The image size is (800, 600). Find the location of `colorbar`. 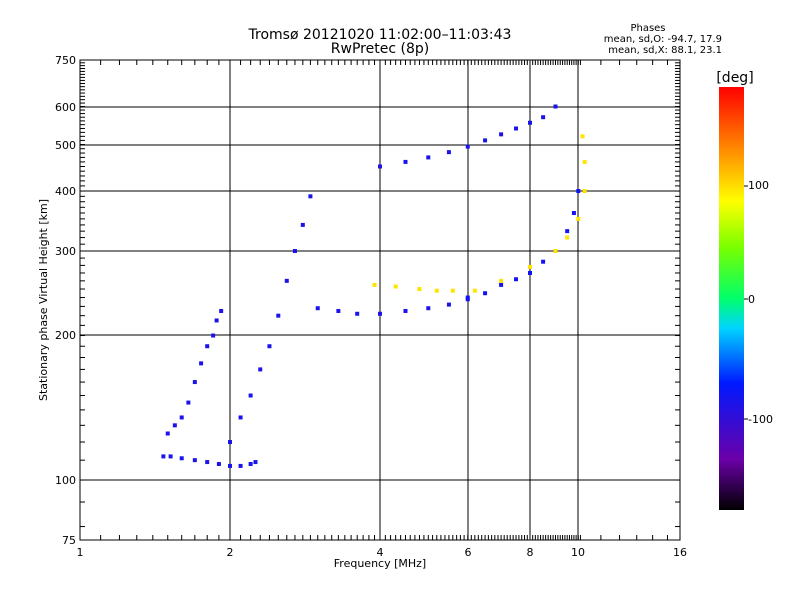

colorbar is located at coordinates (731, 298).